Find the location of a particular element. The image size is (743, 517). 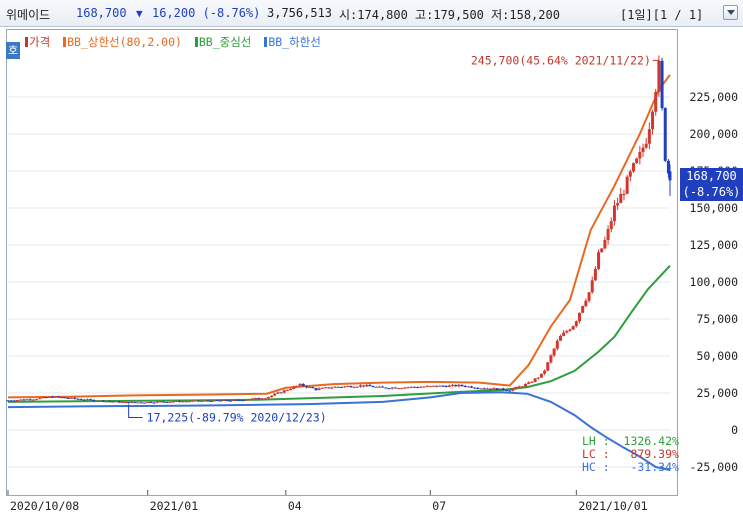

mode-badge: 호 is located at coordinates (13, 50).